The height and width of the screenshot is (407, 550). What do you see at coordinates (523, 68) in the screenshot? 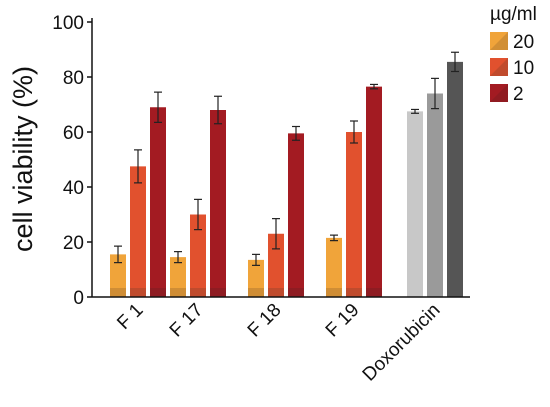
I see `legend-label: 10` at bounding box center [523, 68].